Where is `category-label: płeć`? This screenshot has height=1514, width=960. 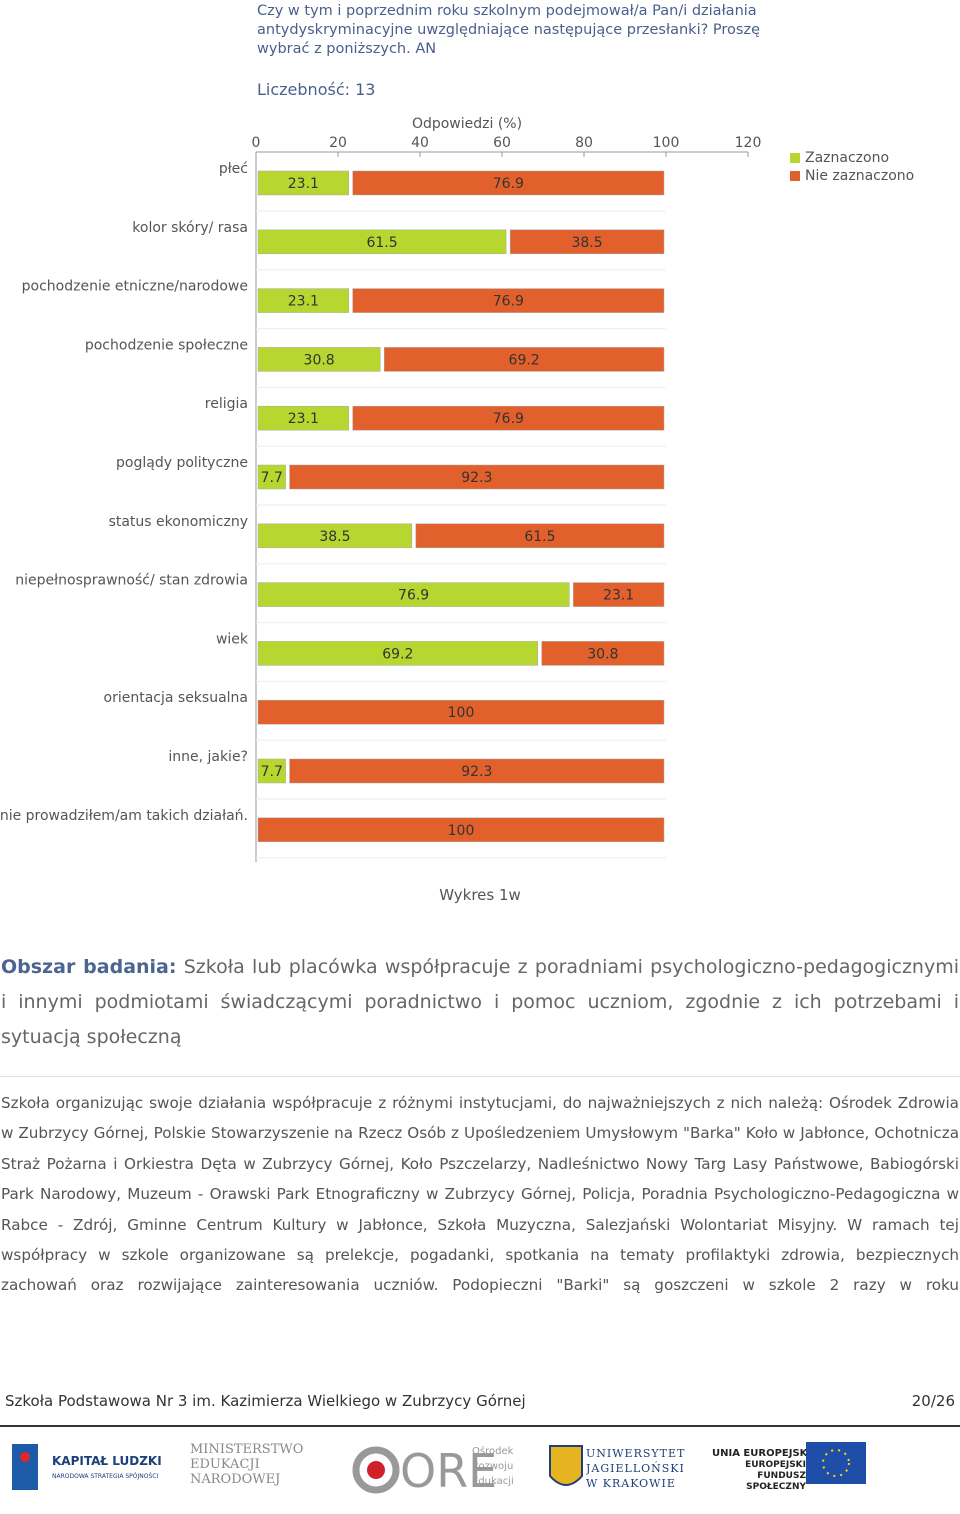 category-label: płeć is located at coordinates (233, 169).